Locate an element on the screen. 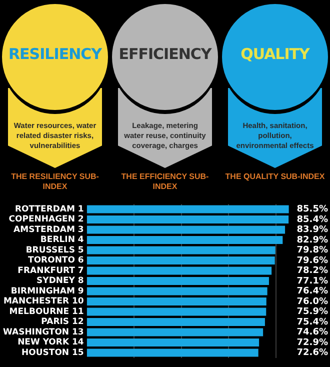 Image resolution: width=330 pixels, height=367 pixels. data-label: 77.1% is located at coordinates (312, 281).